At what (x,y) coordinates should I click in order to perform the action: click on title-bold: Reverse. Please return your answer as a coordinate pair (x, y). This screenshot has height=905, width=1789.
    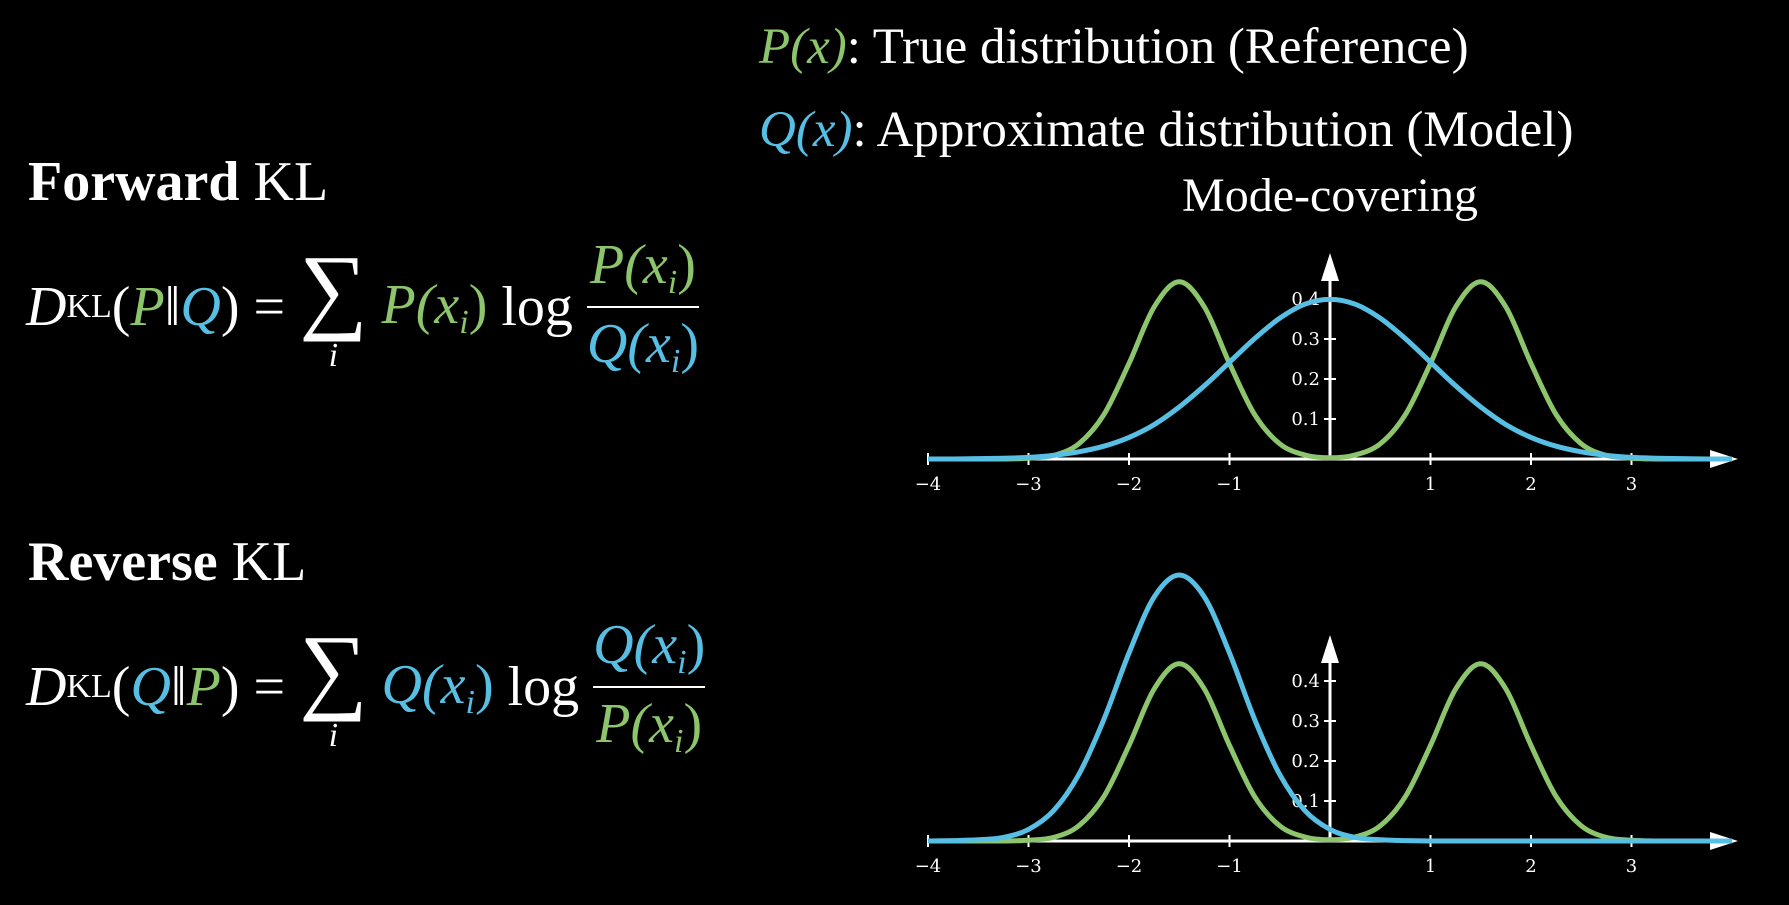
    Looking at the image, I should click on (123, 562).